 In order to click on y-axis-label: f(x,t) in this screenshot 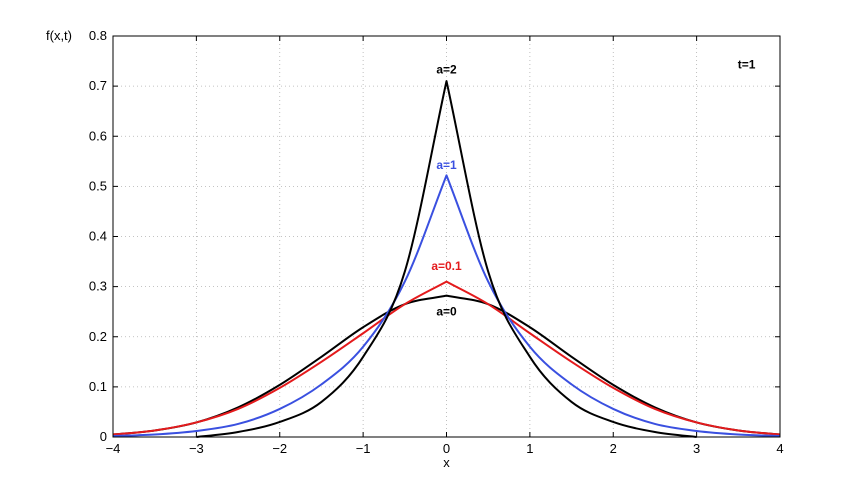, I will do `click(59, 35)`.